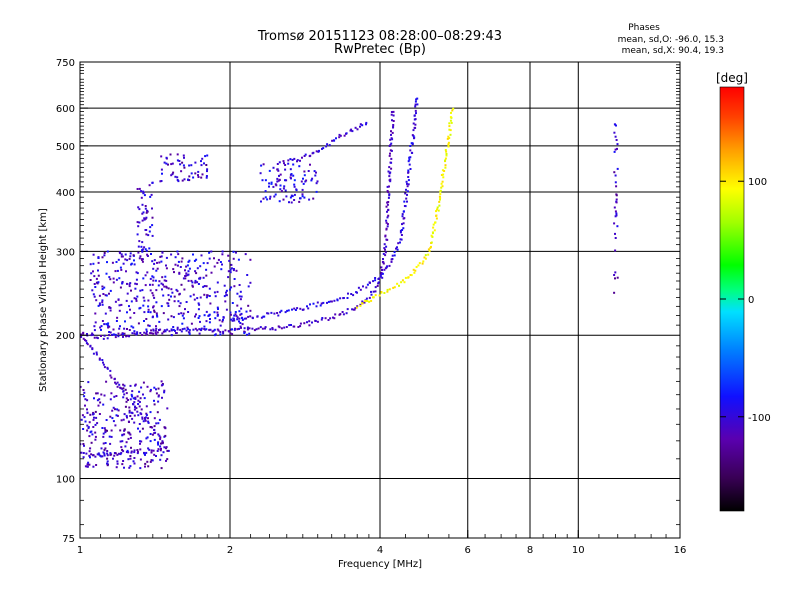  I want to click on y-axis-label: Stationary phase Virtual Height [km], so click(43, 300).